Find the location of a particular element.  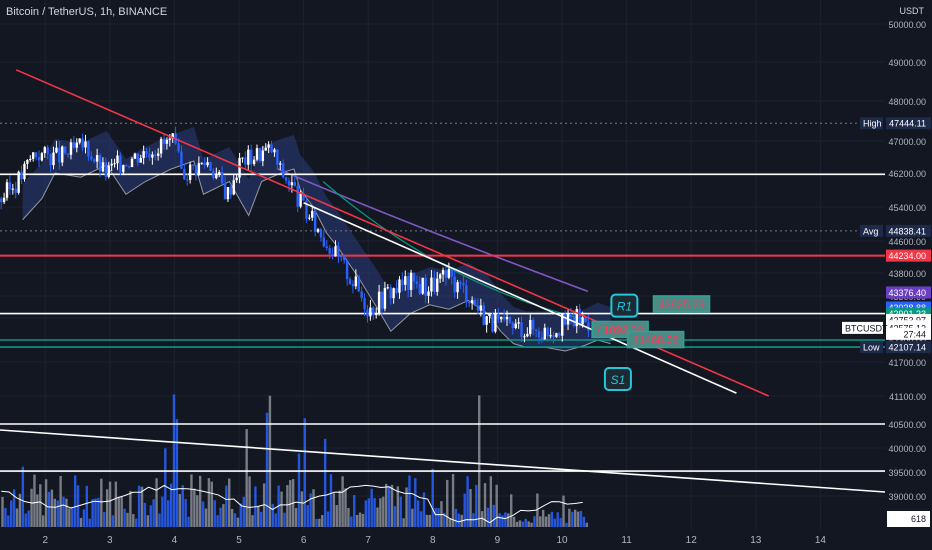

annotation-value: 41468.58 is located at coordinates (656, 341).